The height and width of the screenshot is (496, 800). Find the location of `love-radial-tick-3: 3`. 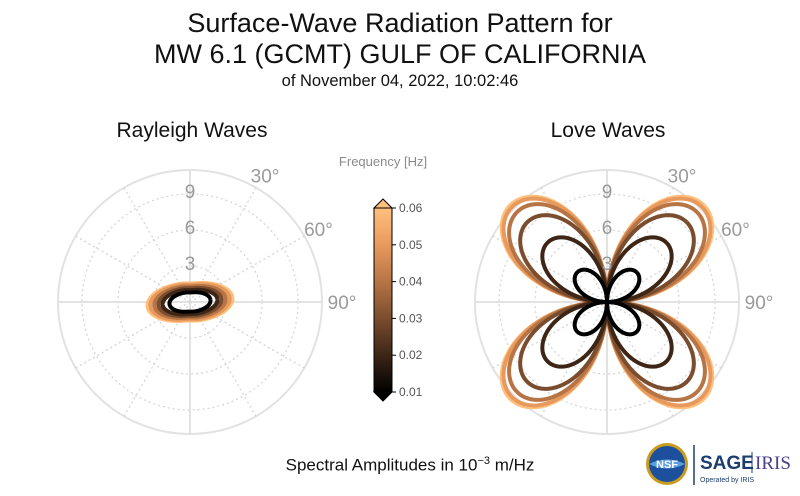

love-radial-tick-3: 3 is located at coordinates (607, 264).